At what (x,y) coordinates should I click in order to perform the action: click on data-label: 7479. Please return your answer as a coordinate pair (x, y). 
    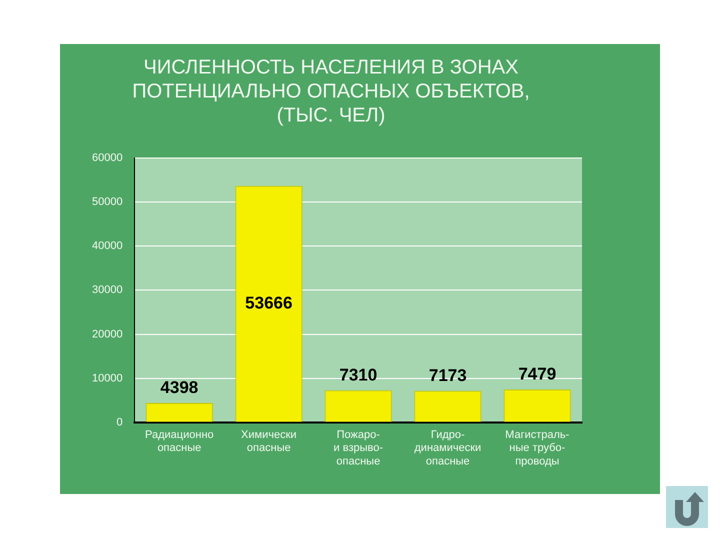
    Looking at the image, I should click on (537, 374).